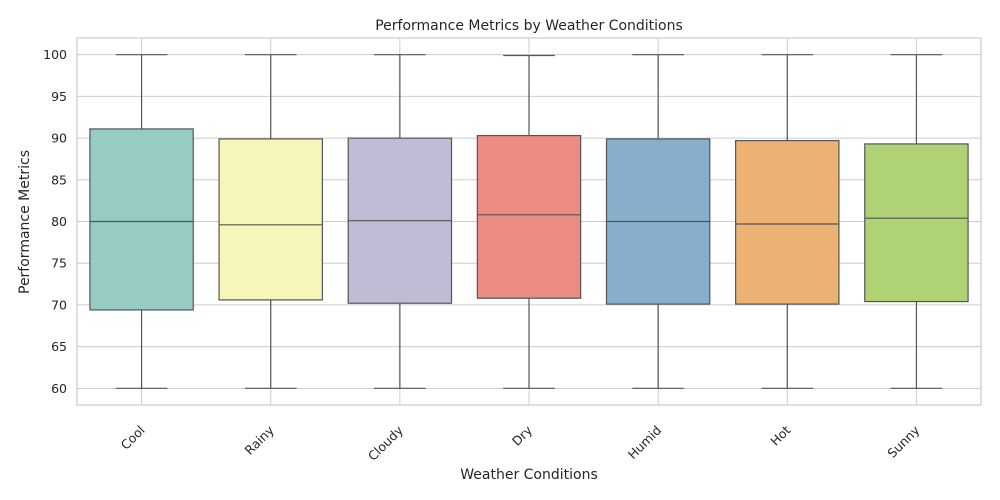  What do you see at coordinates (658, 221) in the screenshot?
I see `box-humid` at bounding box center [658, 221].